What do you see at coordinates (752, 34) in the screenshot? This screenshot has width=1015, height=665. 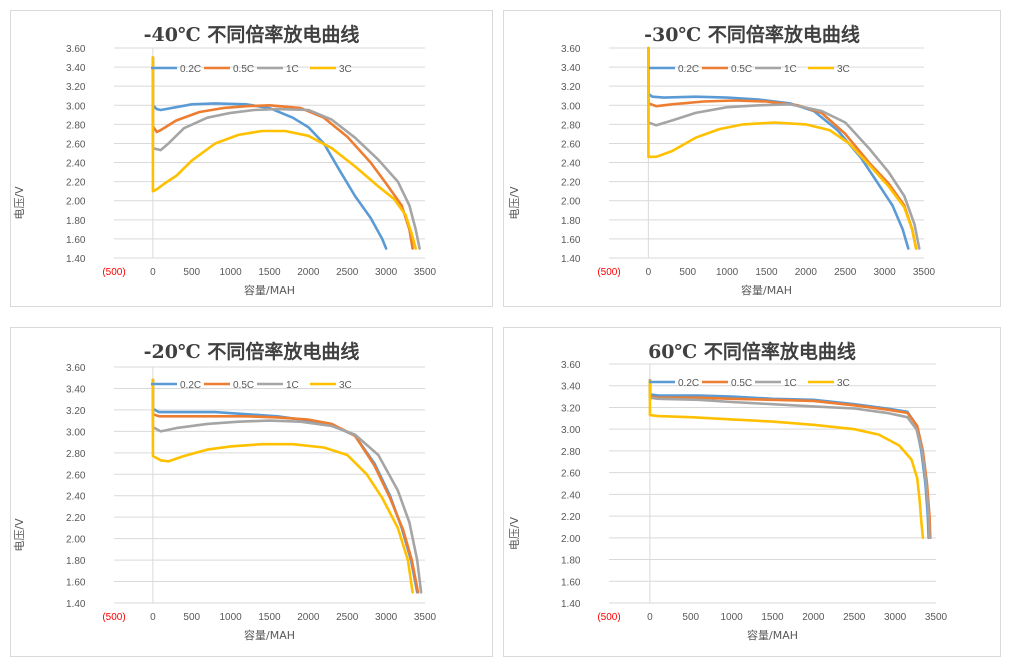 I see `chart-title: -30℃ 不同倍率放电曲线` at bounding box center [752, 34].